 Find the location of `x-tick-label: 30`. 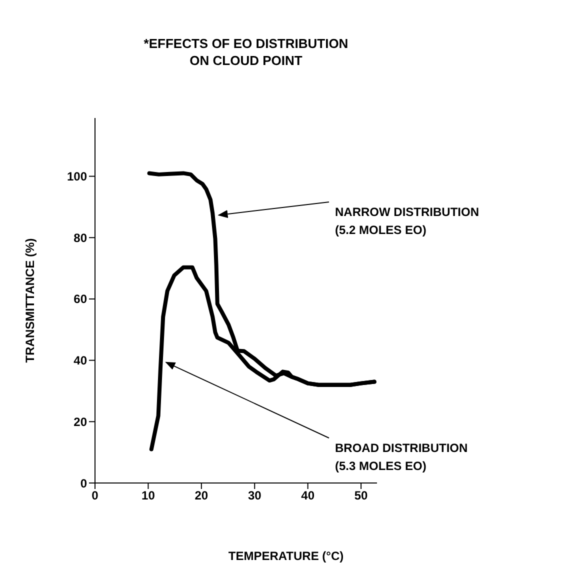

x-tick-label: 30 is located at coordinates (255, 495).